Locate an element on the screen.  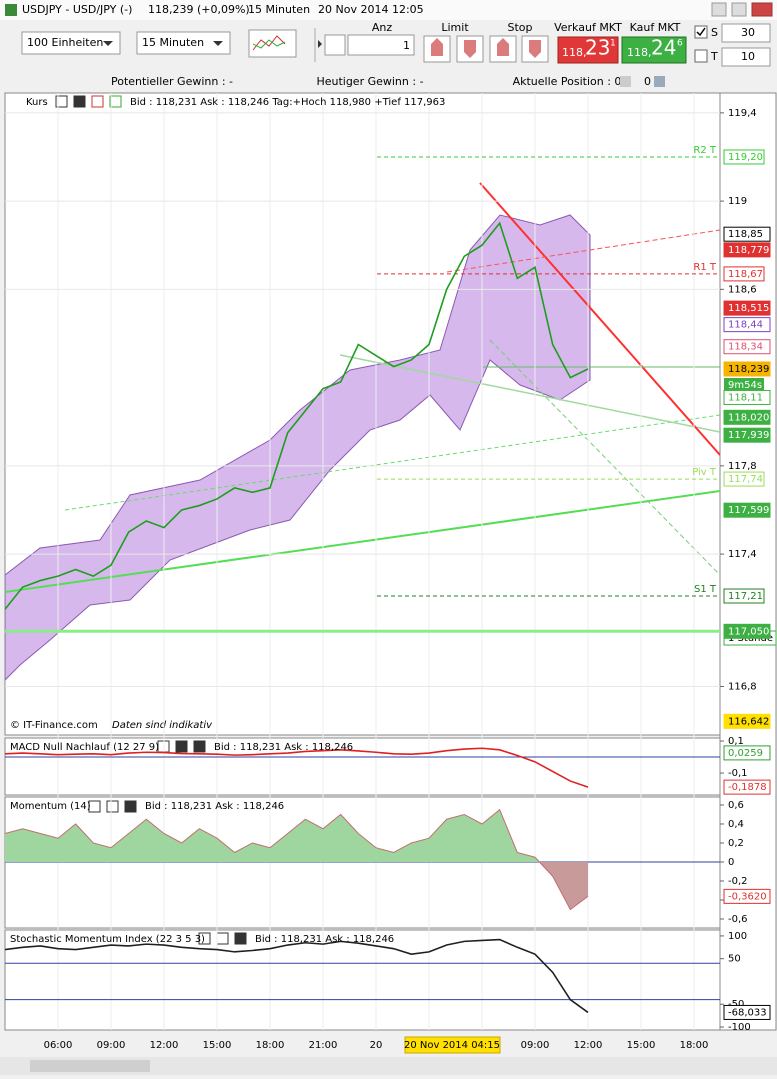
indicator-icon is located at coordinates (269, 43).